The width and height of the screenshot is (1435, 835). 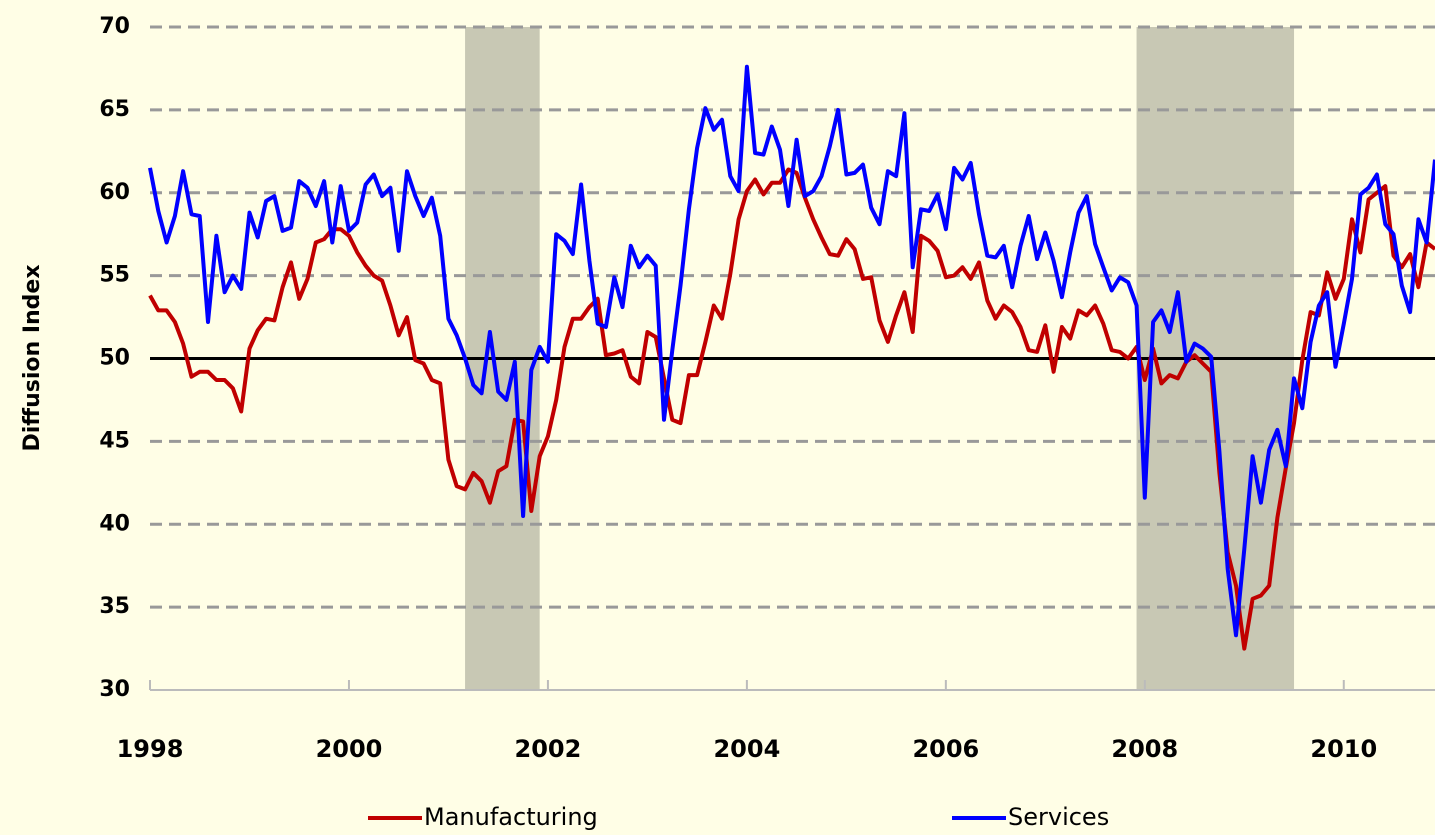 I want to click on x-tick-label: 2006, so click(x=945, y=749).